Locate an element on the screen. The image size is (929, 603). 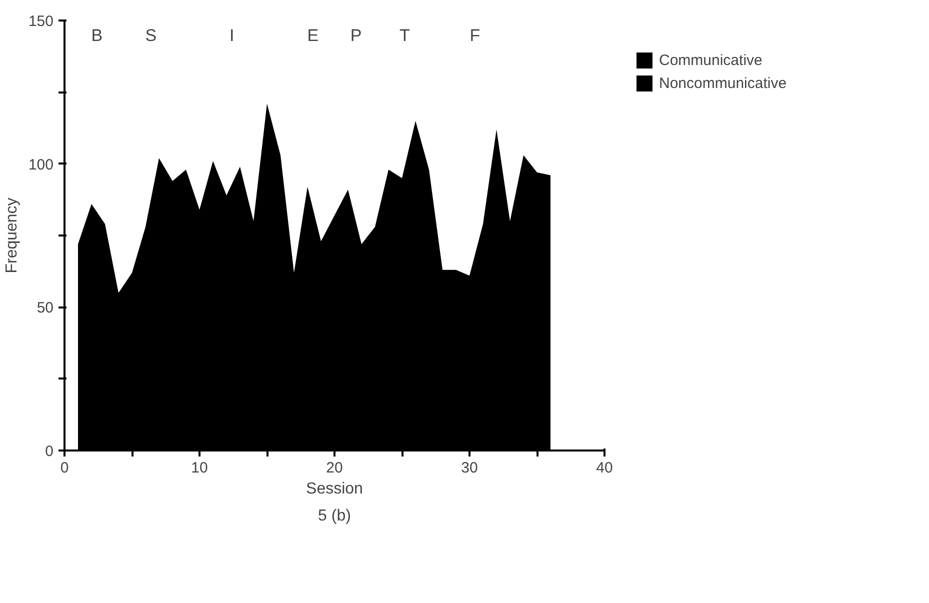
x-tick-label: 0 is located at coordinates (64, 468).